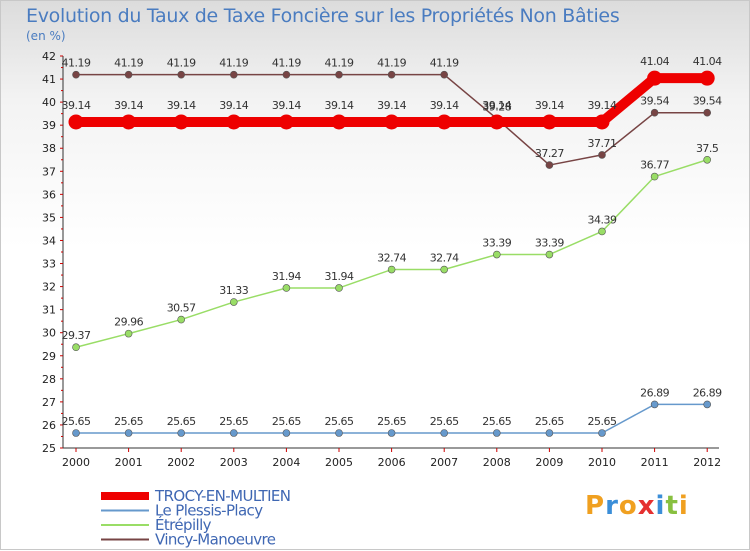  Describe the element at coordinates (392, 462) in the screenshot. I see `x-tick-label: 2006` at that location.